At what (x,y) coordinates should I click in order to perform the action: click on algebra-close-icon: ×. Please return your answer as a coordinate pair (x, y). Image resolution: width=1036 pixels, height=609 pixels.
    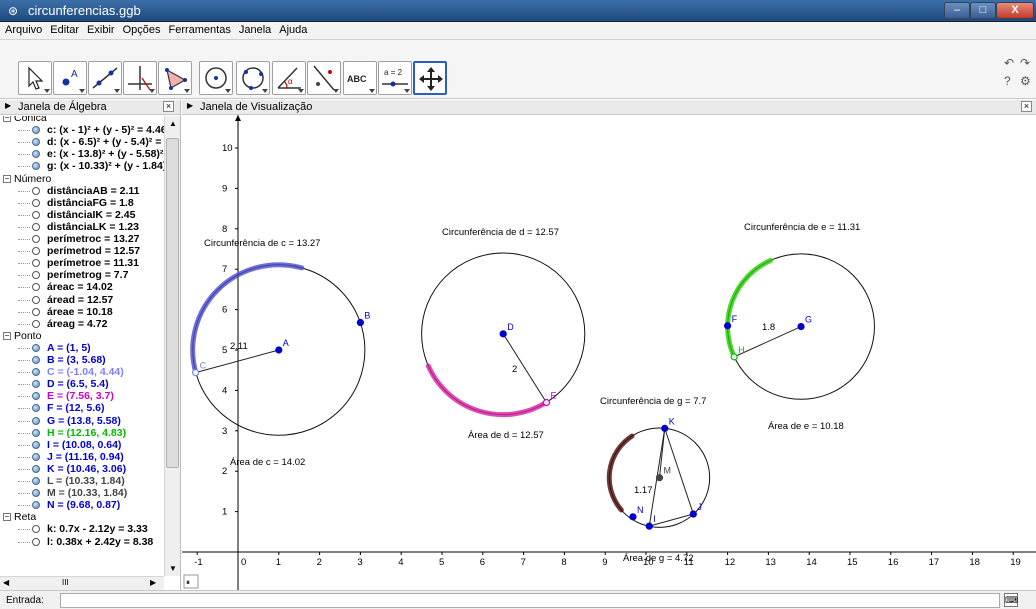
    Looking at the image, I should click on (168, 106).